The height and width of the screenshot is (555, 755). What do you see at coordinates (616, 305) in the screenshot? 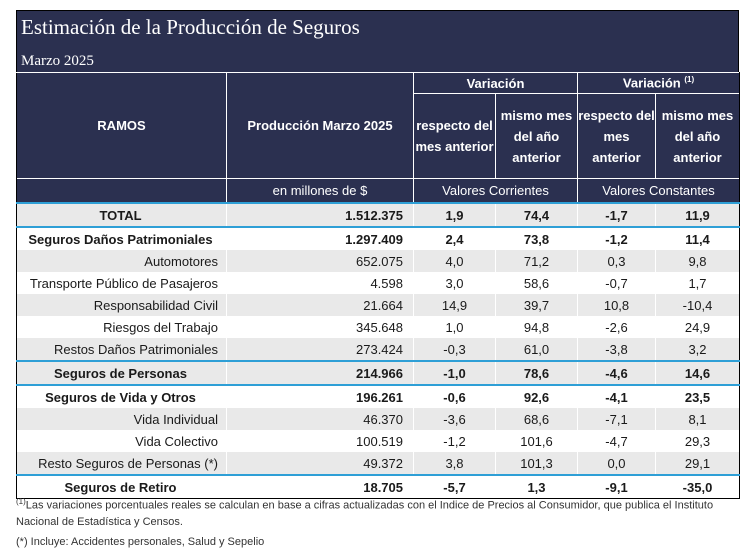
I see `var-mes-const-cell: 10,8` at bounding box center [616, 305].